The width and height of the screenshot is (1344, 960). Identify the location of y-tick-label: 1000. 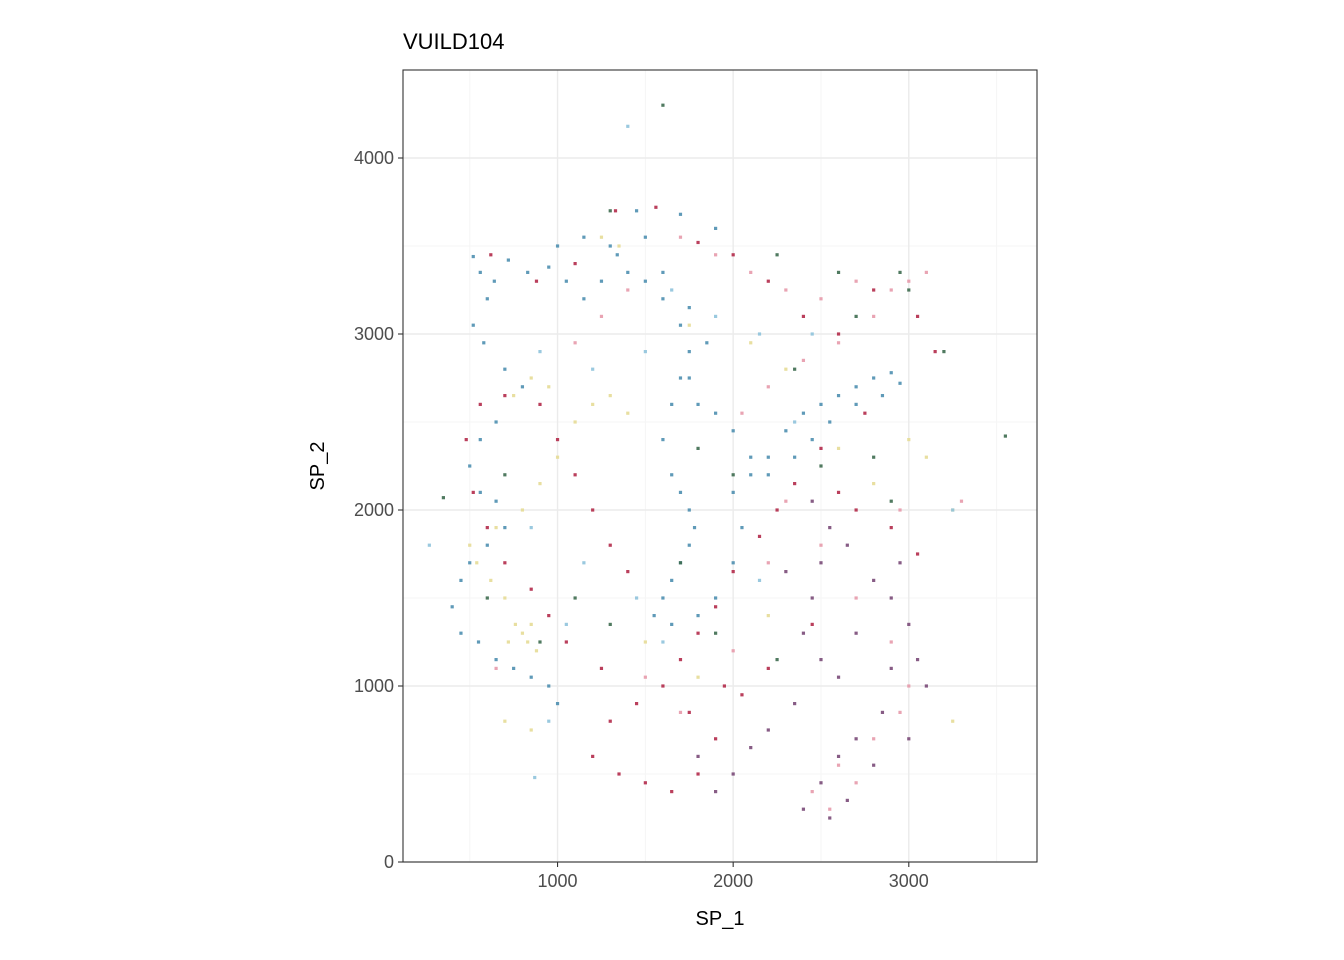
(374, 686).